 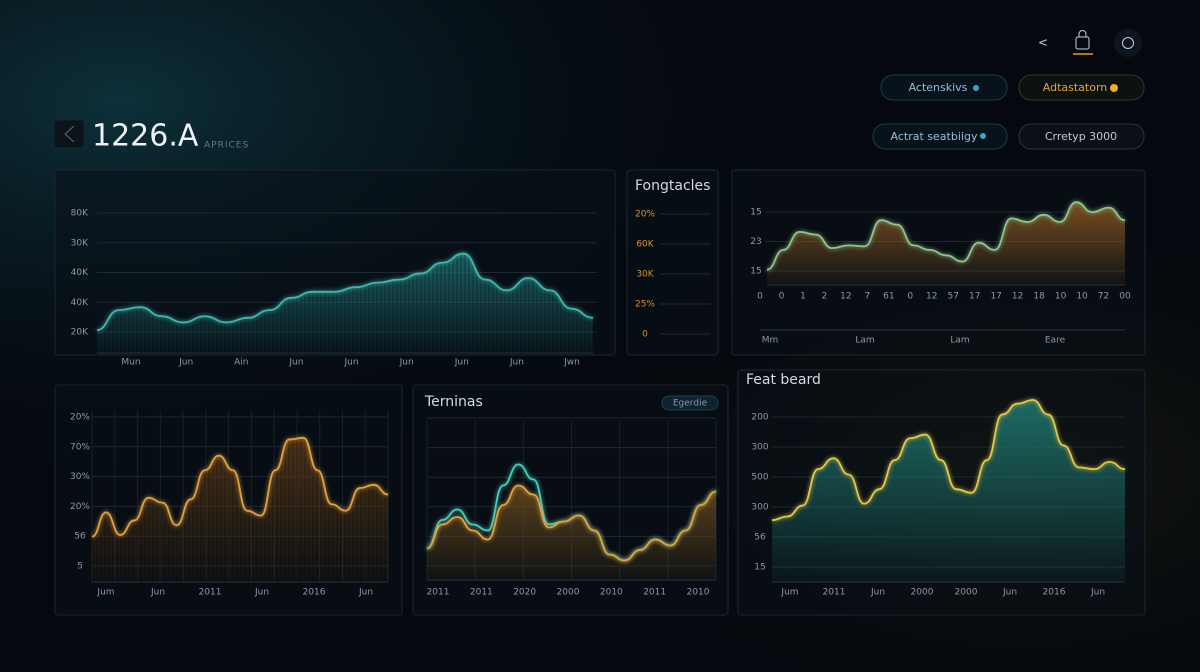 What do you see at coordinates (1128, 43) in the screenshot?
I see `settings-icon` at bounding box center [1128, 43].